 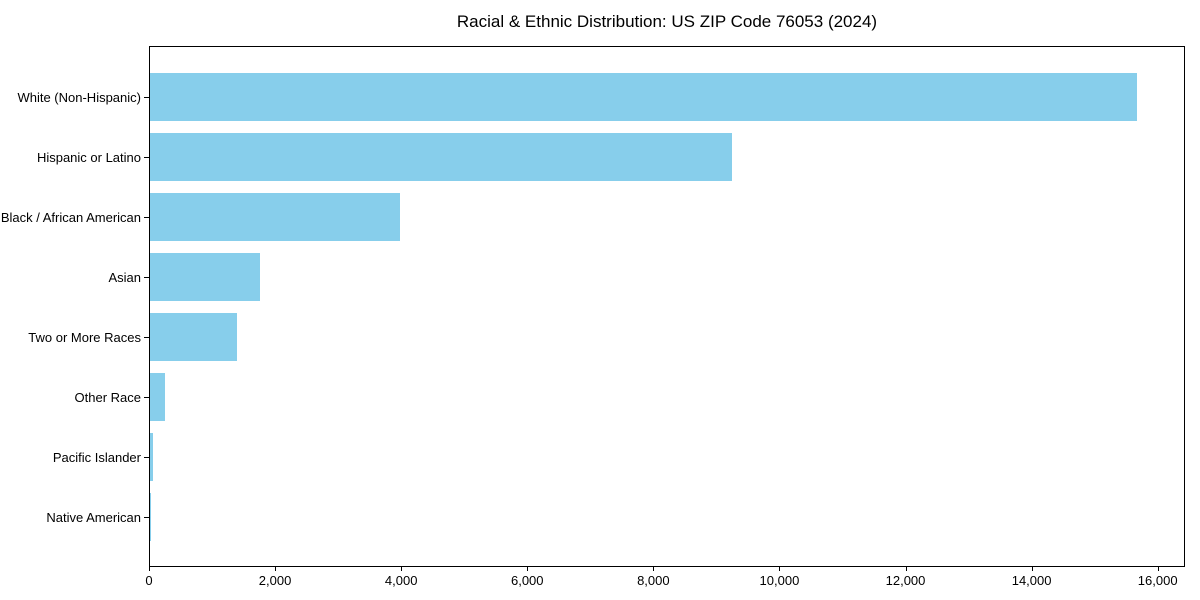 What do you see at coordinates (905, 580) in the screenshot?
I see `x-tick-label: 12,000` at bounding box center [905, 580].